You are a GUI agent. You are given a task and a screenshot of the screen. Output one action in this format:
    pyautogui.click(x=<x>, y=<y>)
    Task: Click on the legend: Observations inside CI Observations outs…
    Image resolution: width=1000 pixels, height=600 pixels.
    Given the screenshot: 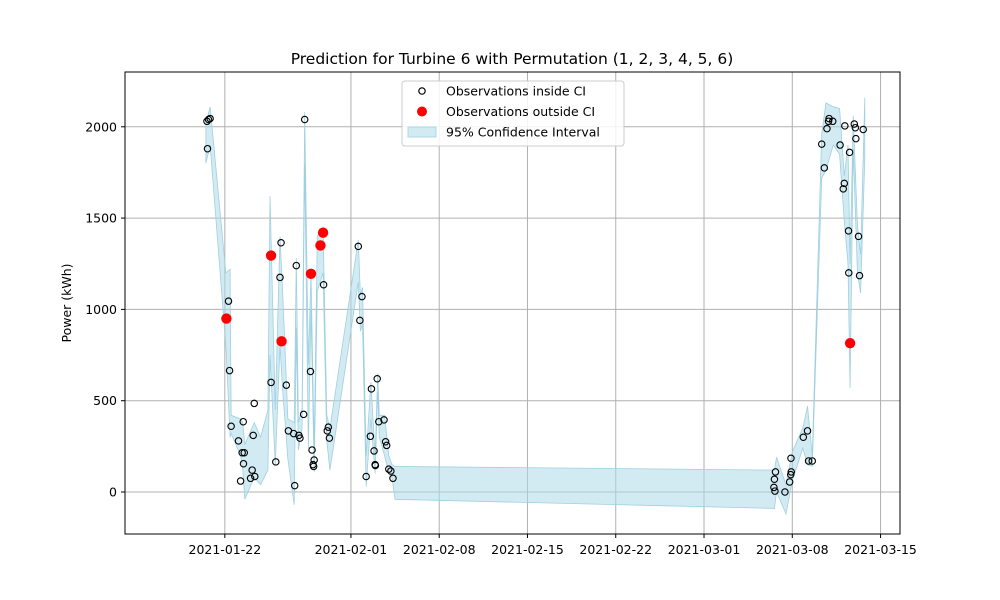 What is the action you would take?
    pyautogui.click(x=513, y=113)
    